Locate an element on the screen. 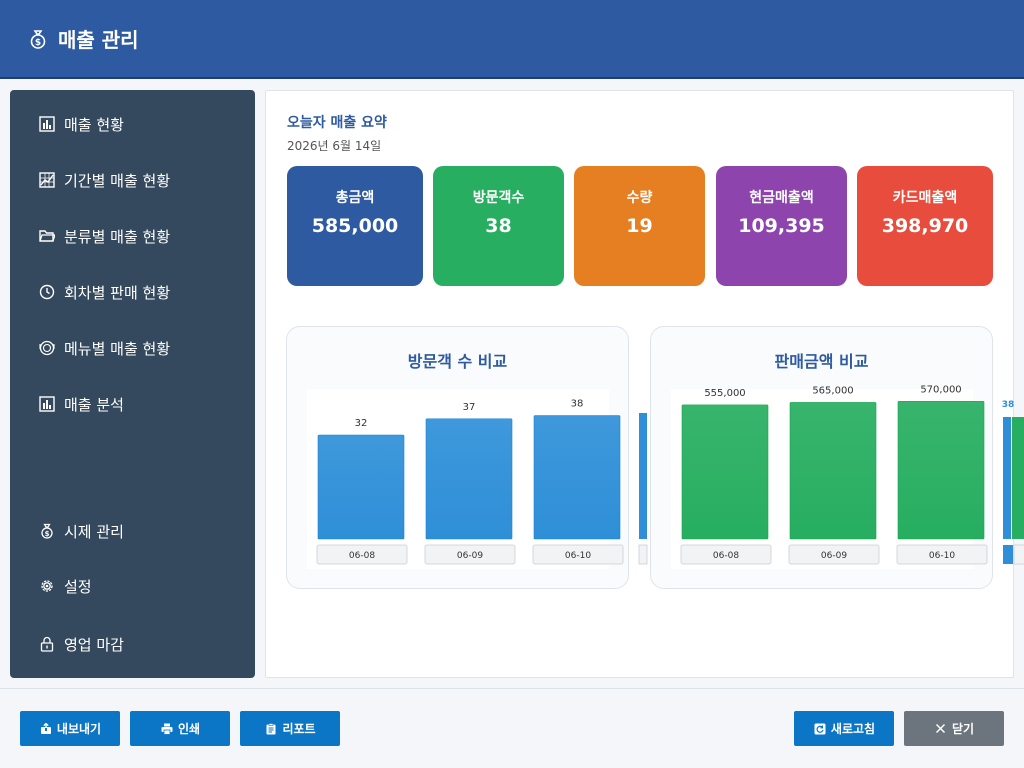 This screenshot has height=768, width=1024. report-button: 리포트 is located at coordinates (290, 728).